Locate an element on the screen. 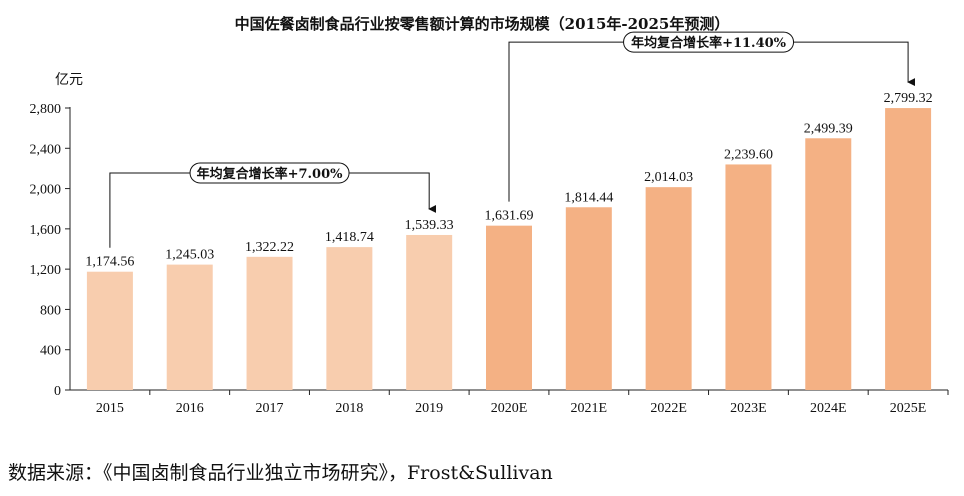 This screenshot has height=496, width=964. value-label: 1,814.44 is located at coordinates (588, 197).